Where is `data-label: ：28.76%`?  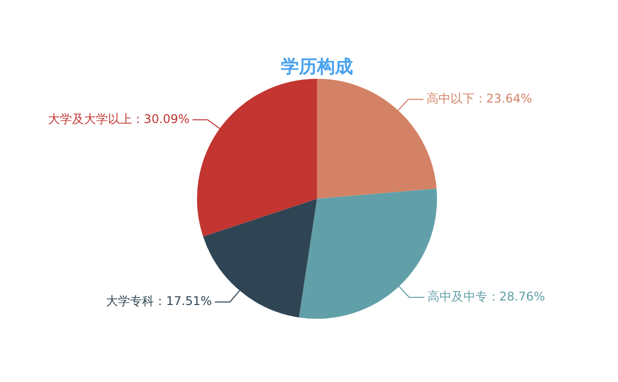
data-label: ：28.76% is located at coordinates (516, 296).